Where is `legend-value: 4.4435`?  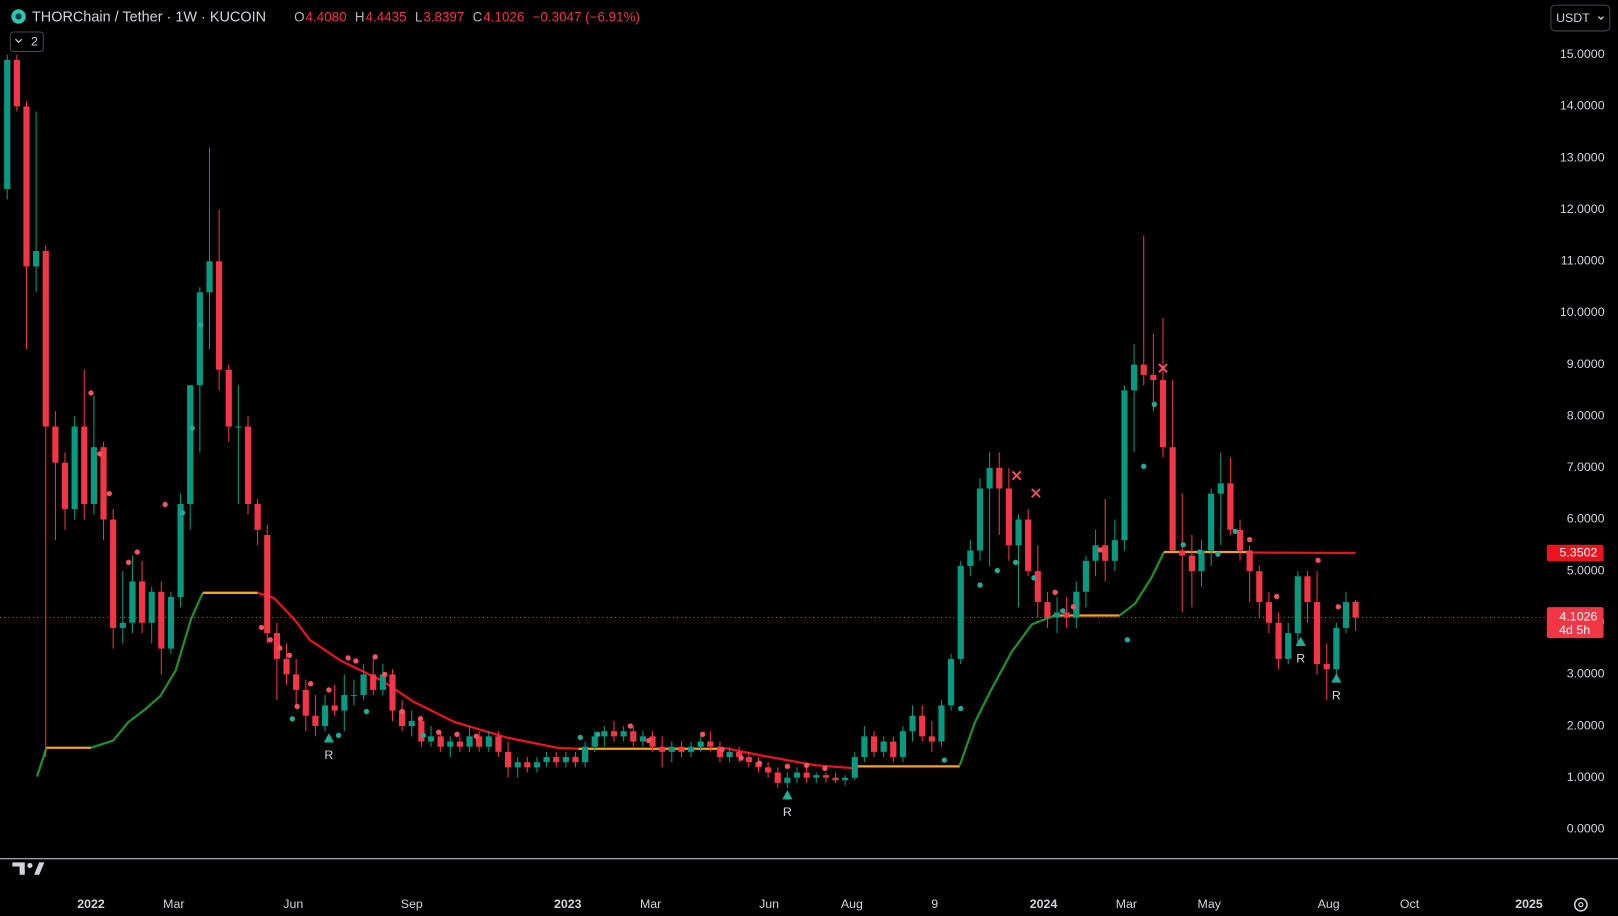
legend-value: 4.4435 is located at coordinates (386, 16).